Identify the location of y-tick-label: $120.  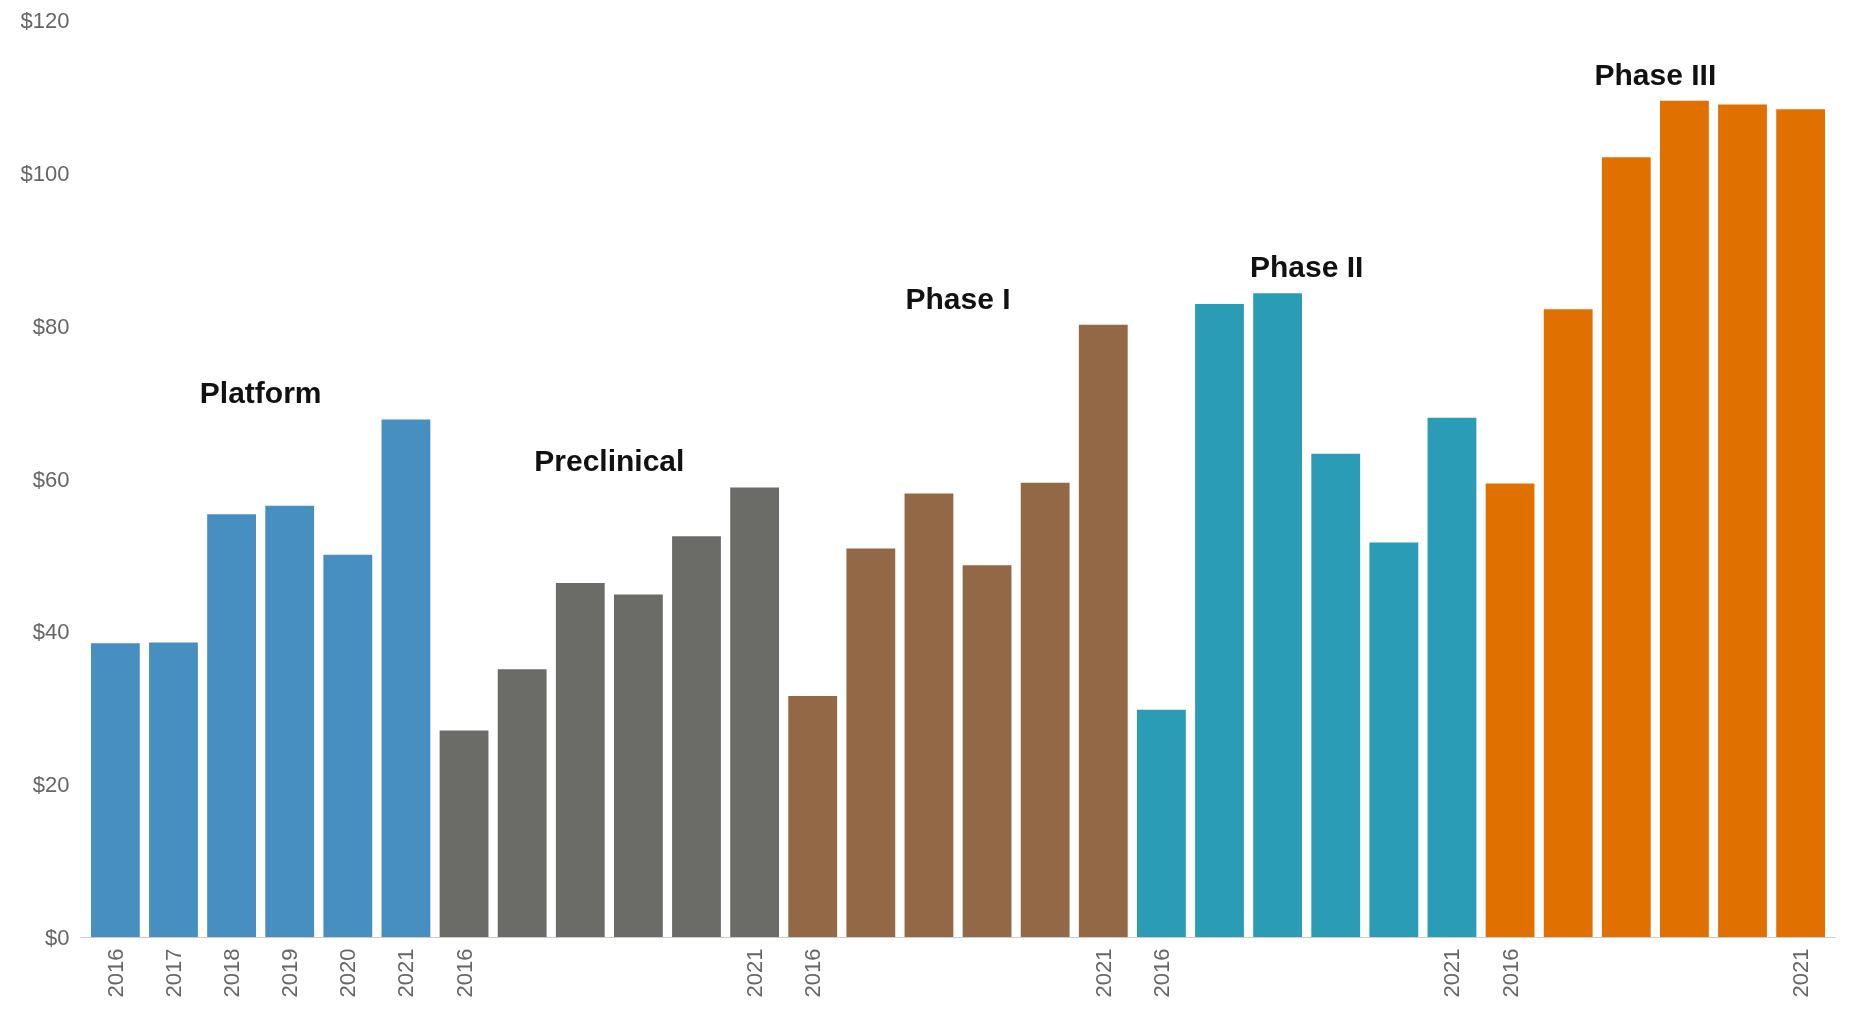
(45, 20).